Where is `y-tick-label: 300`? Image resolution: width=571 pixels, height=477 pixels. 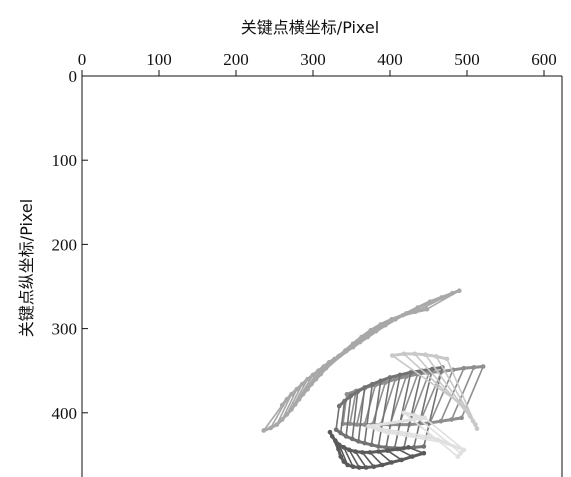
y-tick-label: 300 is located at coordinates (65, 329).